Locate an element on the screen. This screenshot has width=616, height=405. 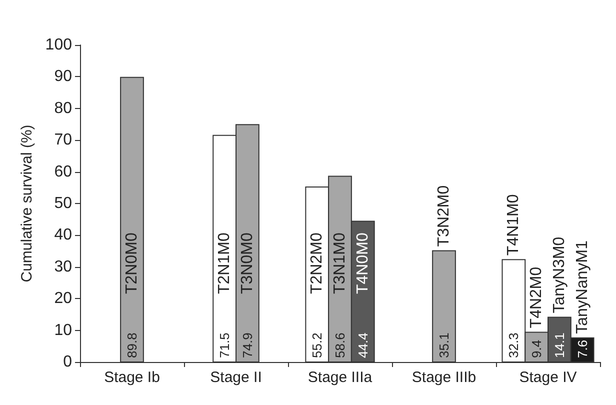
text: T4N2M0 is located at coordinates (537, 297).